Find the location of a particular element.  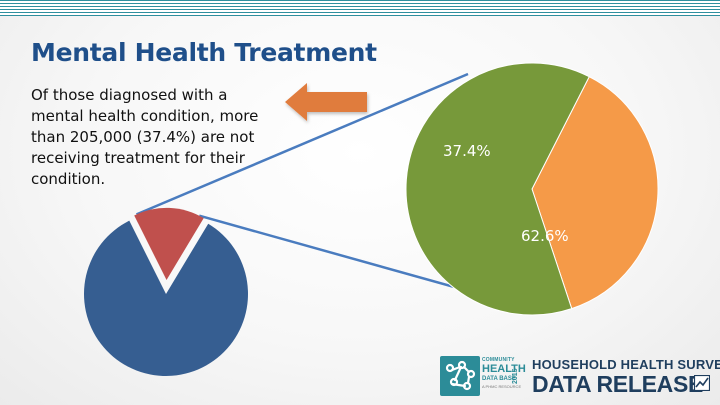

logo-line-health: HEALTH is located at coordinates (504, 369).